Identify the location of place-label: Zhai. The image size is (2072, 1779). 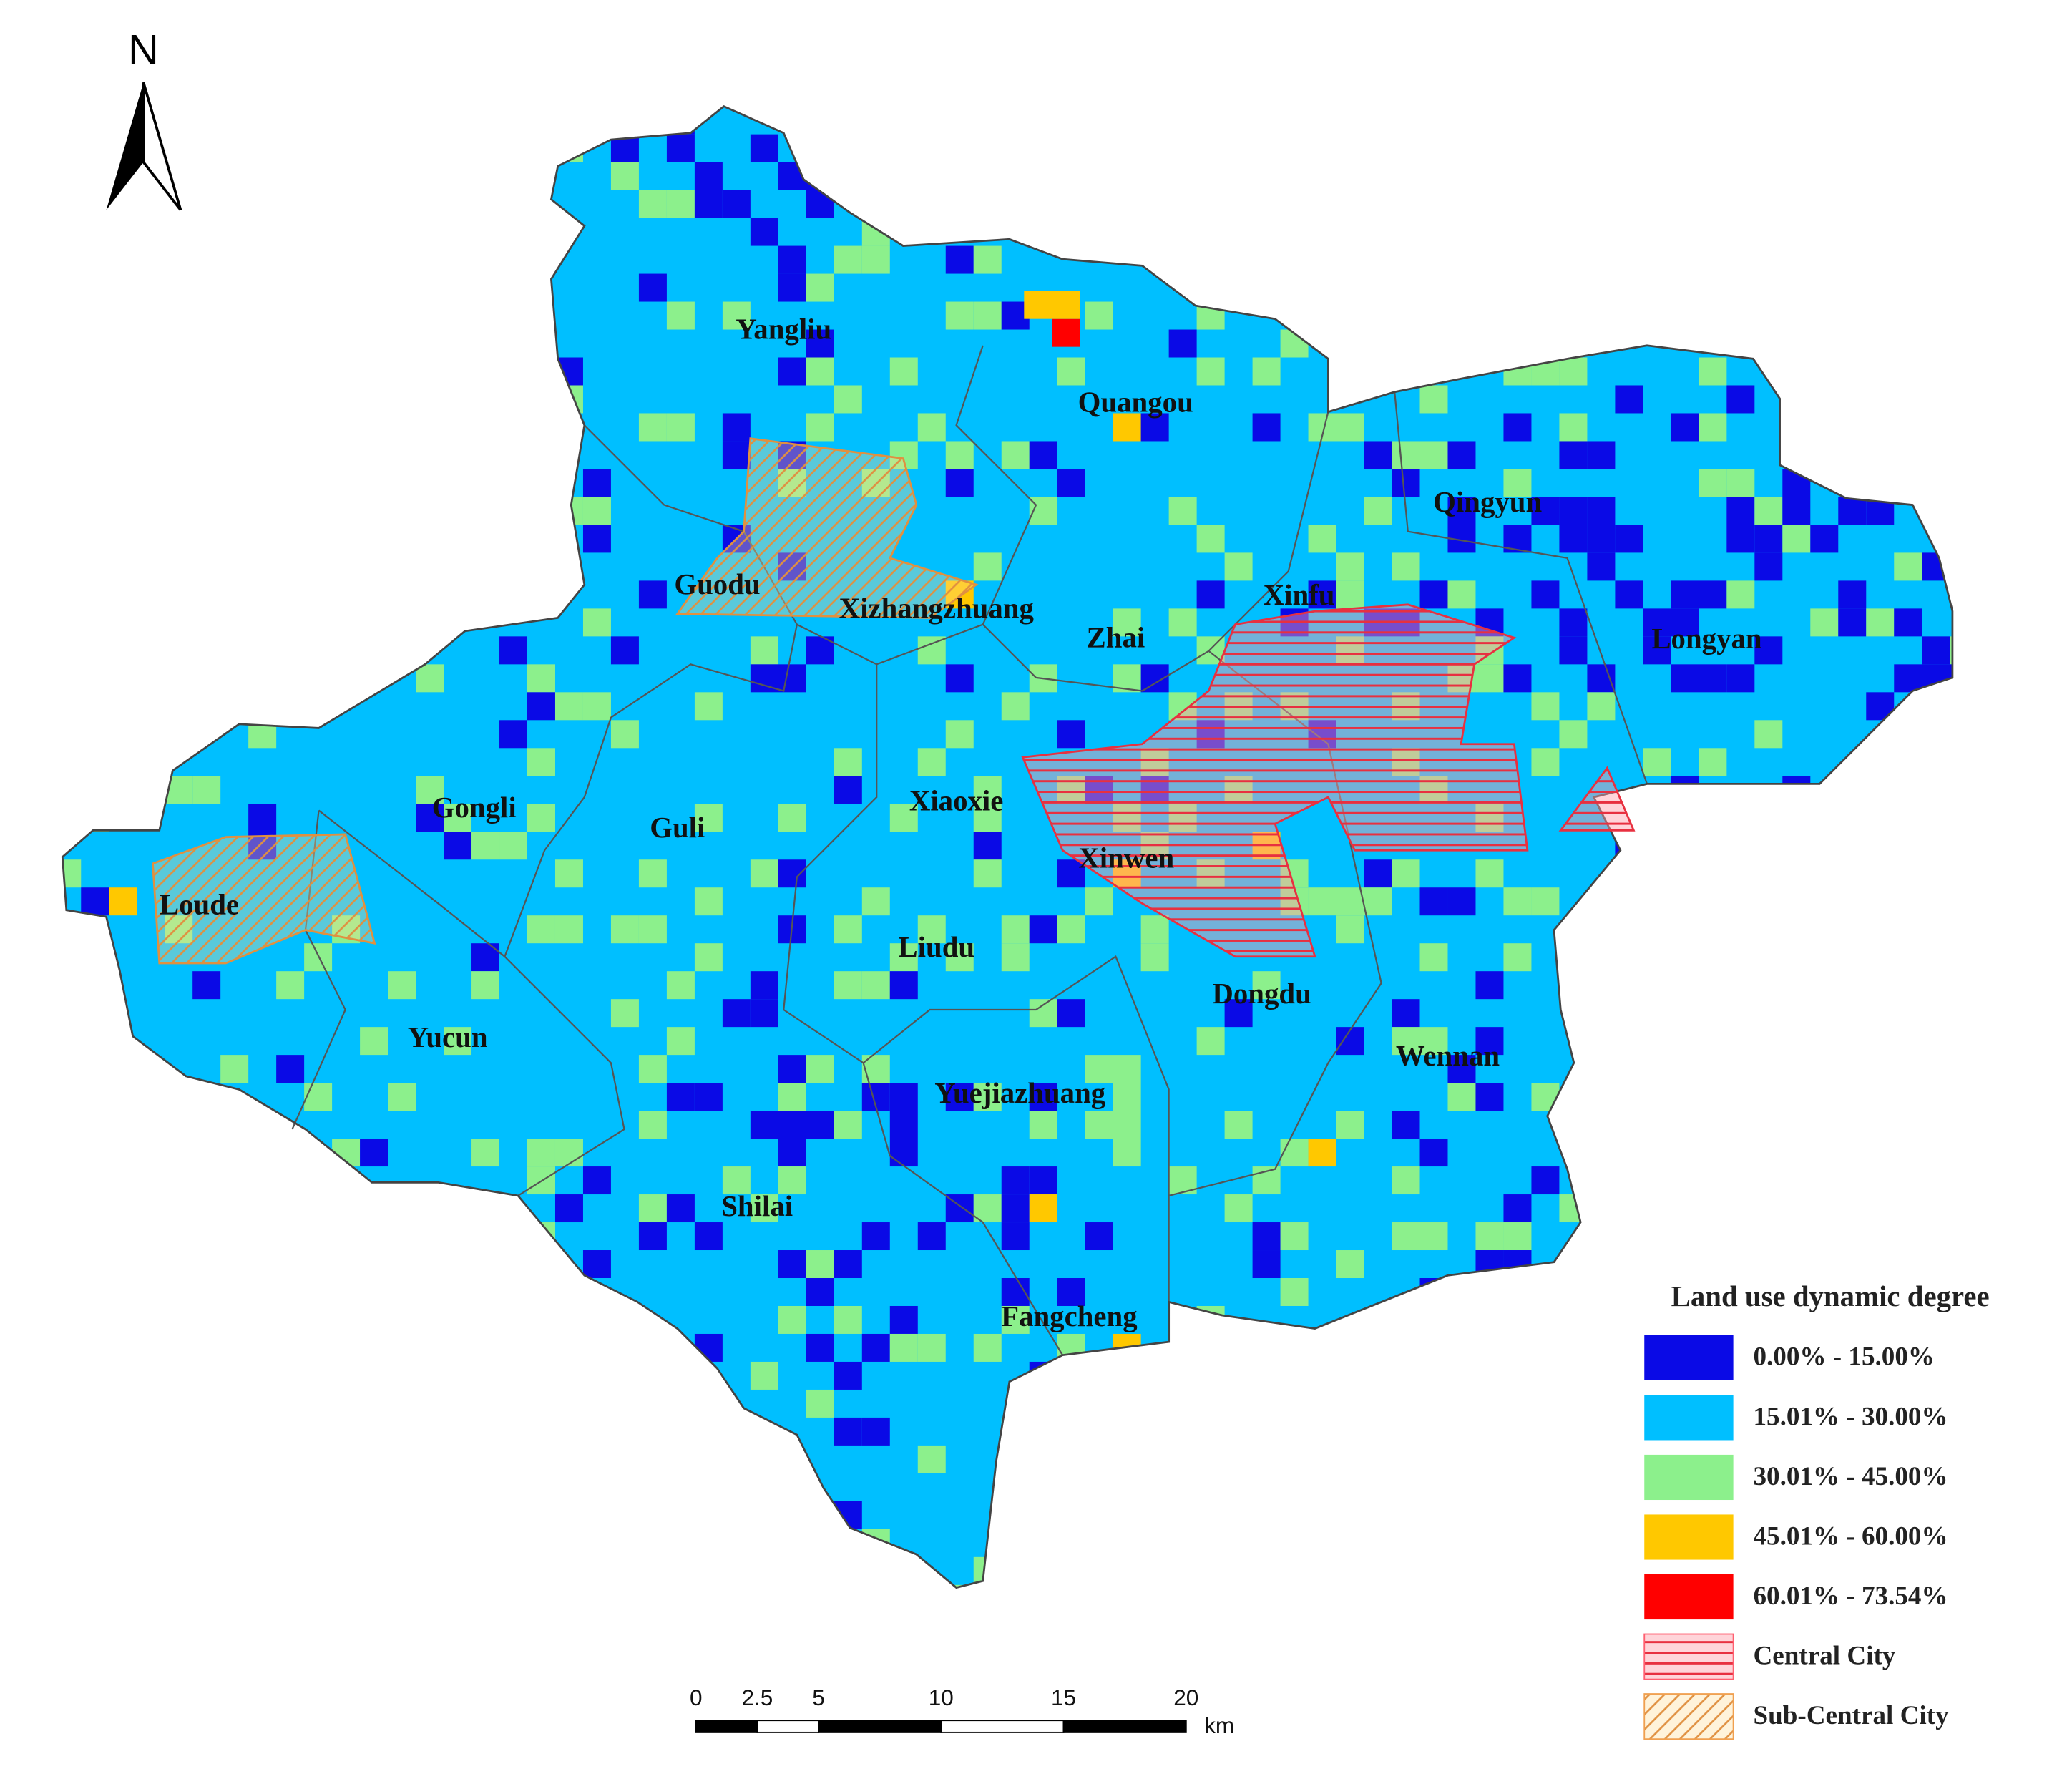
(1116, 637).